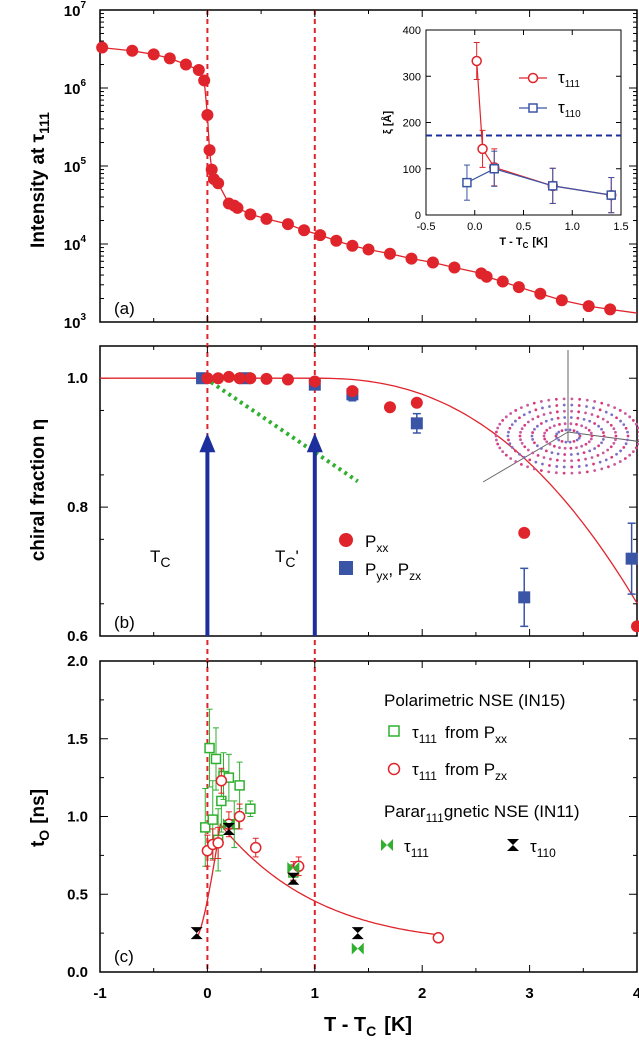  I want to click on x-tick-label: 1, so click(315, 993).